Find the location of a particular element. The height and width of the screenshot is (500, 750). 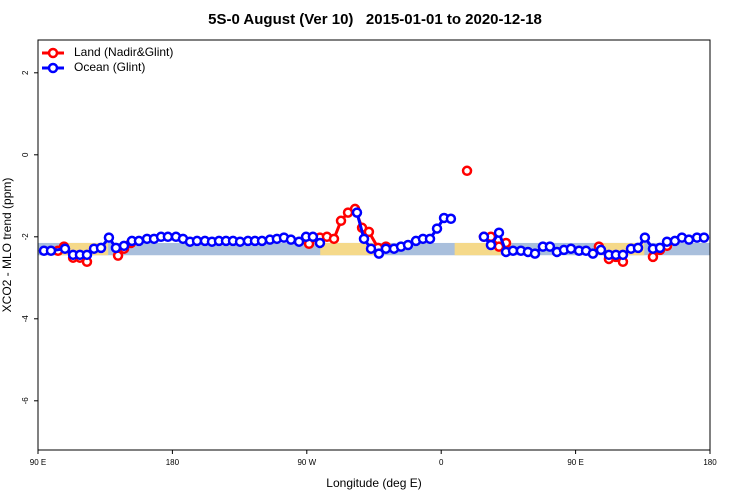

y-axis-label: XCO2 - MLO trend (ppm) is located at coordinates (7, 245).